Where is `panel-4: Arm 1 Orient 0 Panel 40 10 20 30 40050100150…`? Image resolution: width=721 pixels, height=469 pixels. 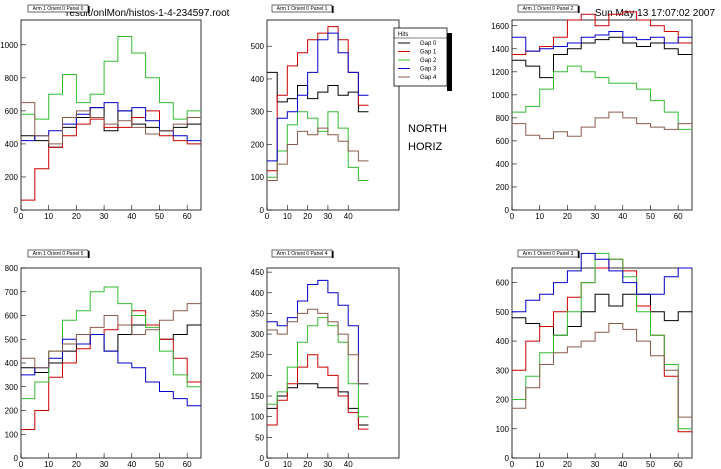
panel-4: Arm 1 Orient 0 Panel 40 10 20 30 40050100150… is located at coordinates (325, 359).